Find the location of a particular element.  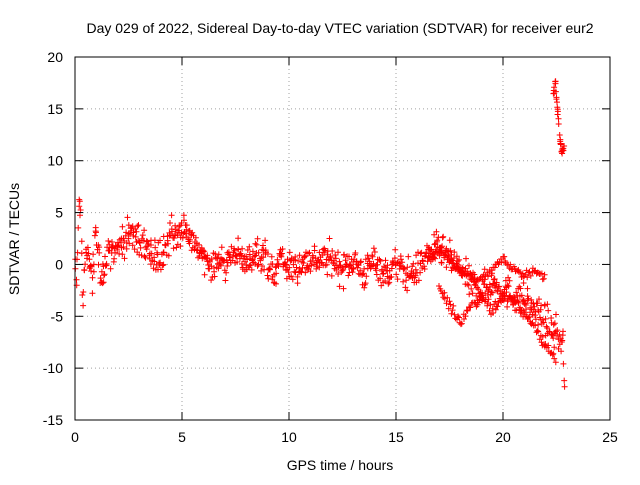

y-tick-label: -10 is located at coordinates (53, 368).